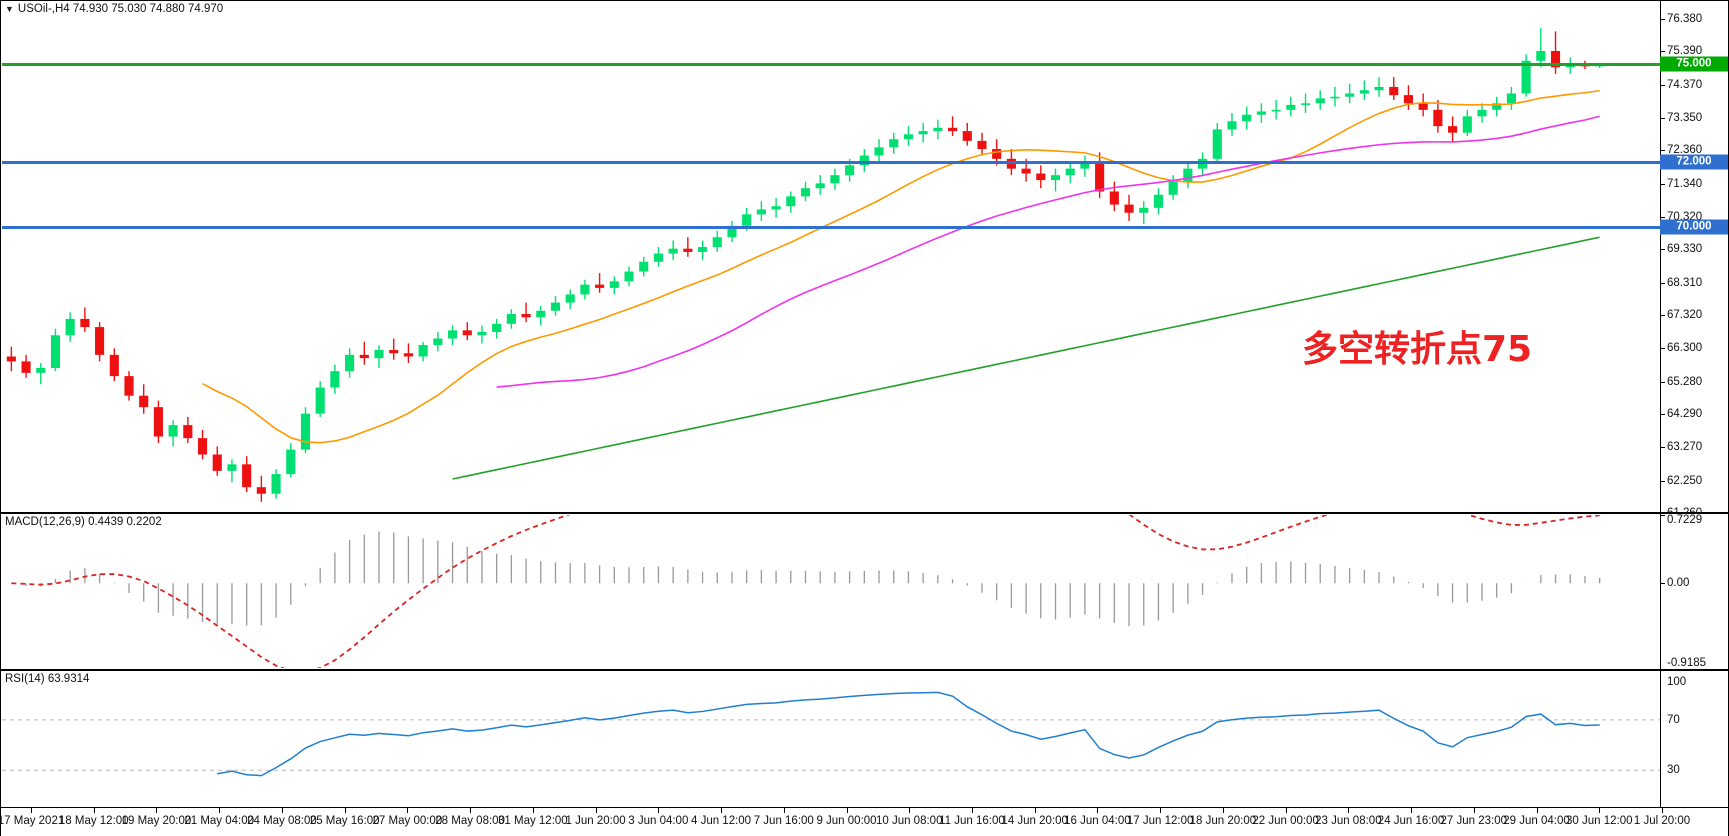 This screenshot has width=1729, height=836. I want to click on rsi-tick-label: 70, so click(1673, 719).